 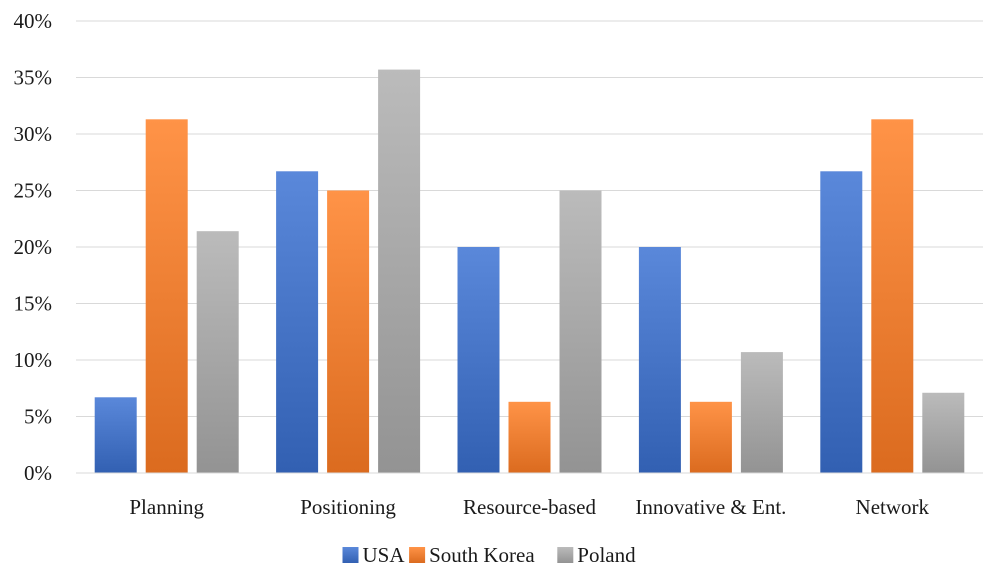 What do you see at coordinates (893, 507) in the screenshot?
I see `x-tick-label: Network` at bounding box center [893, 507].